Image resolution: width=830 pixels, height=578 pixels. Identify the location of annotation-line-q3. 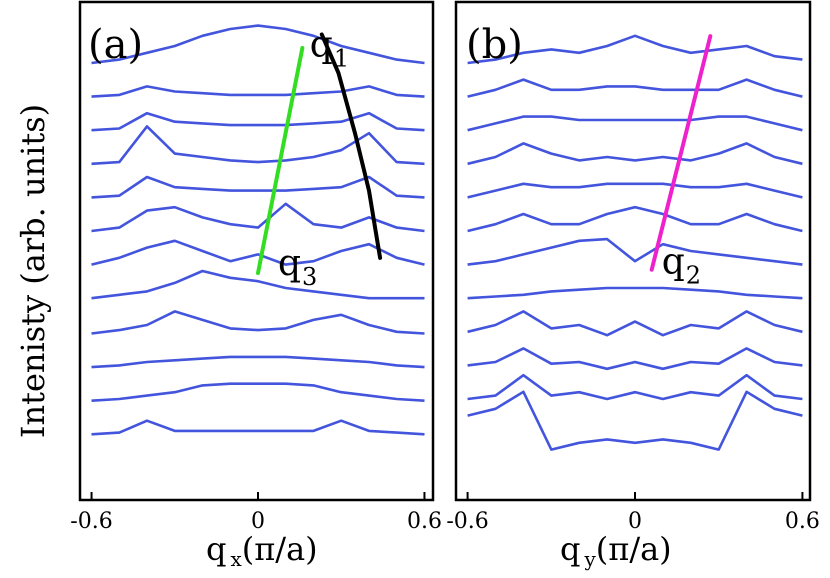
(280, 160).